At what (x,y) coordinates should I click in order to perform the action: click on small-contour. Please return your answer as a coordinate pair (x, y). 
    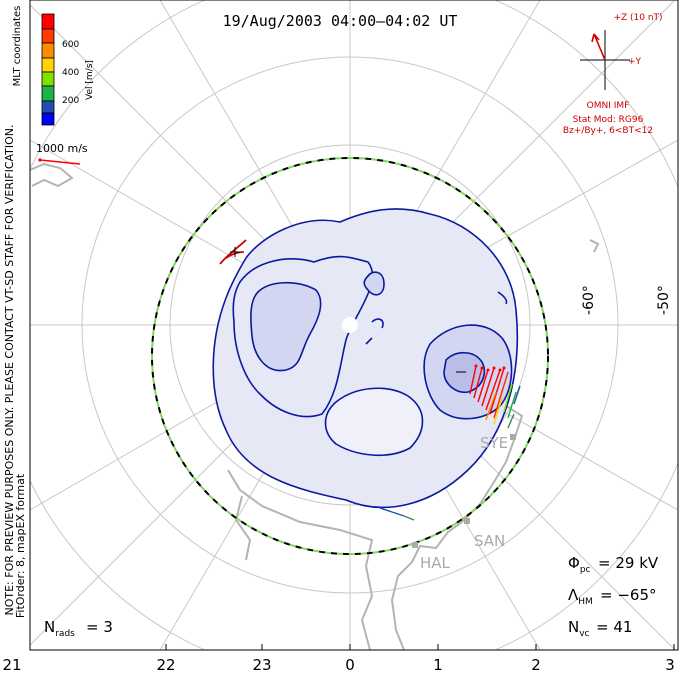
    Looking at the image, I should click on (374, 331).